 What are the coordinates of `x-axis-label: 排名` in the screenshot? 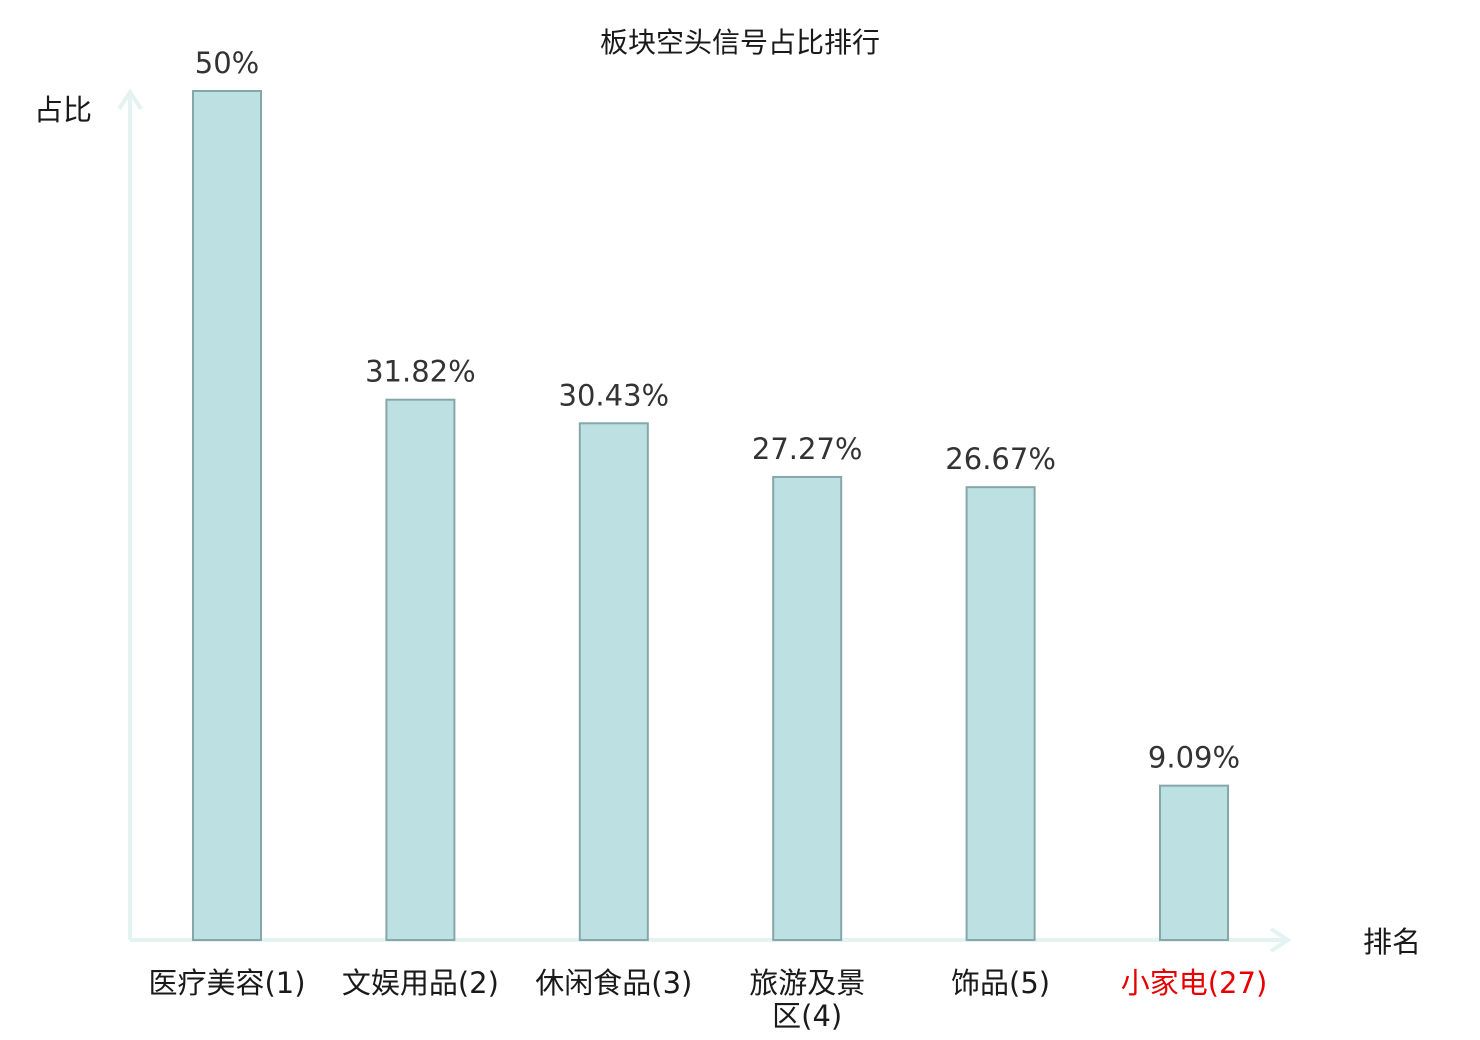 It's located at (1392, 942).